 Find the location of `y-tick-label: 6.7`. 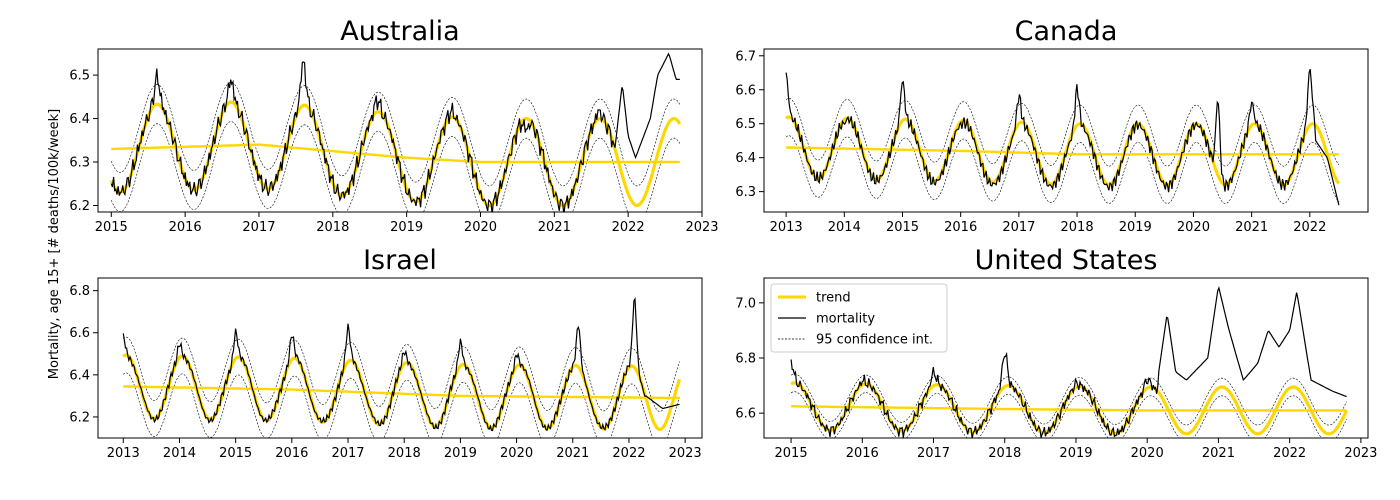

y-tick-label: 6.7 is located at coordinates (745, 56).